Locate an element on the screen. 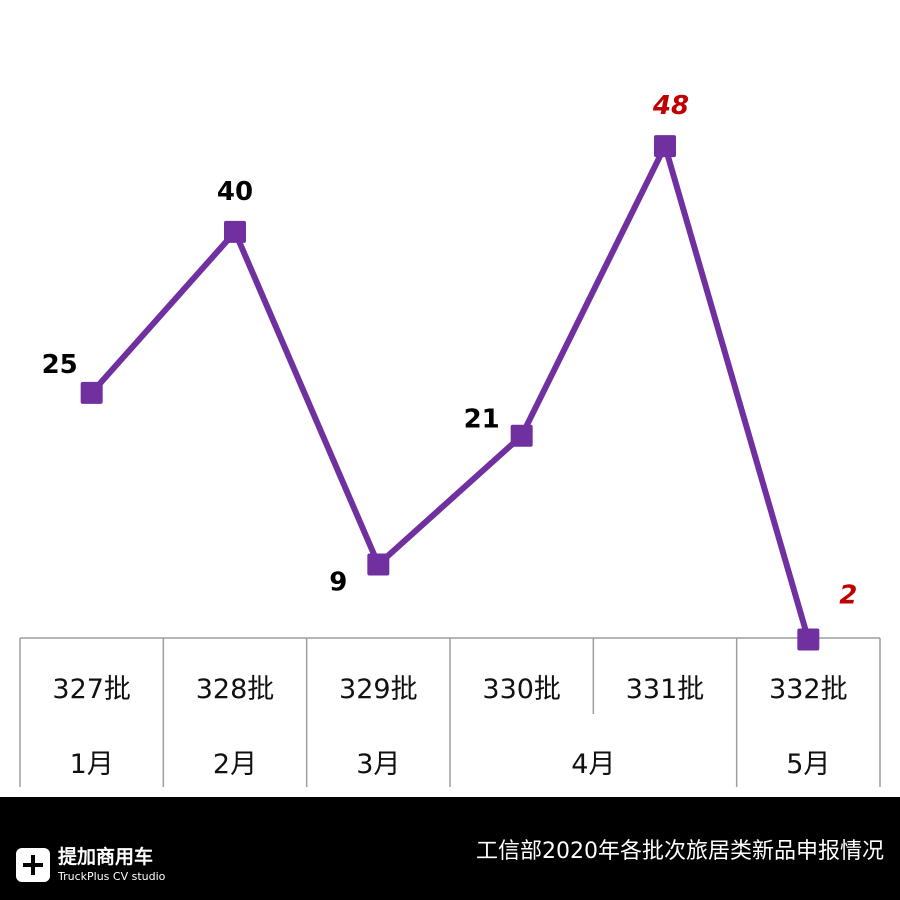 Image resolution: width=900 pixels, height=900 pixels. data-value-label: 48 is located at coordinates (670, 106).